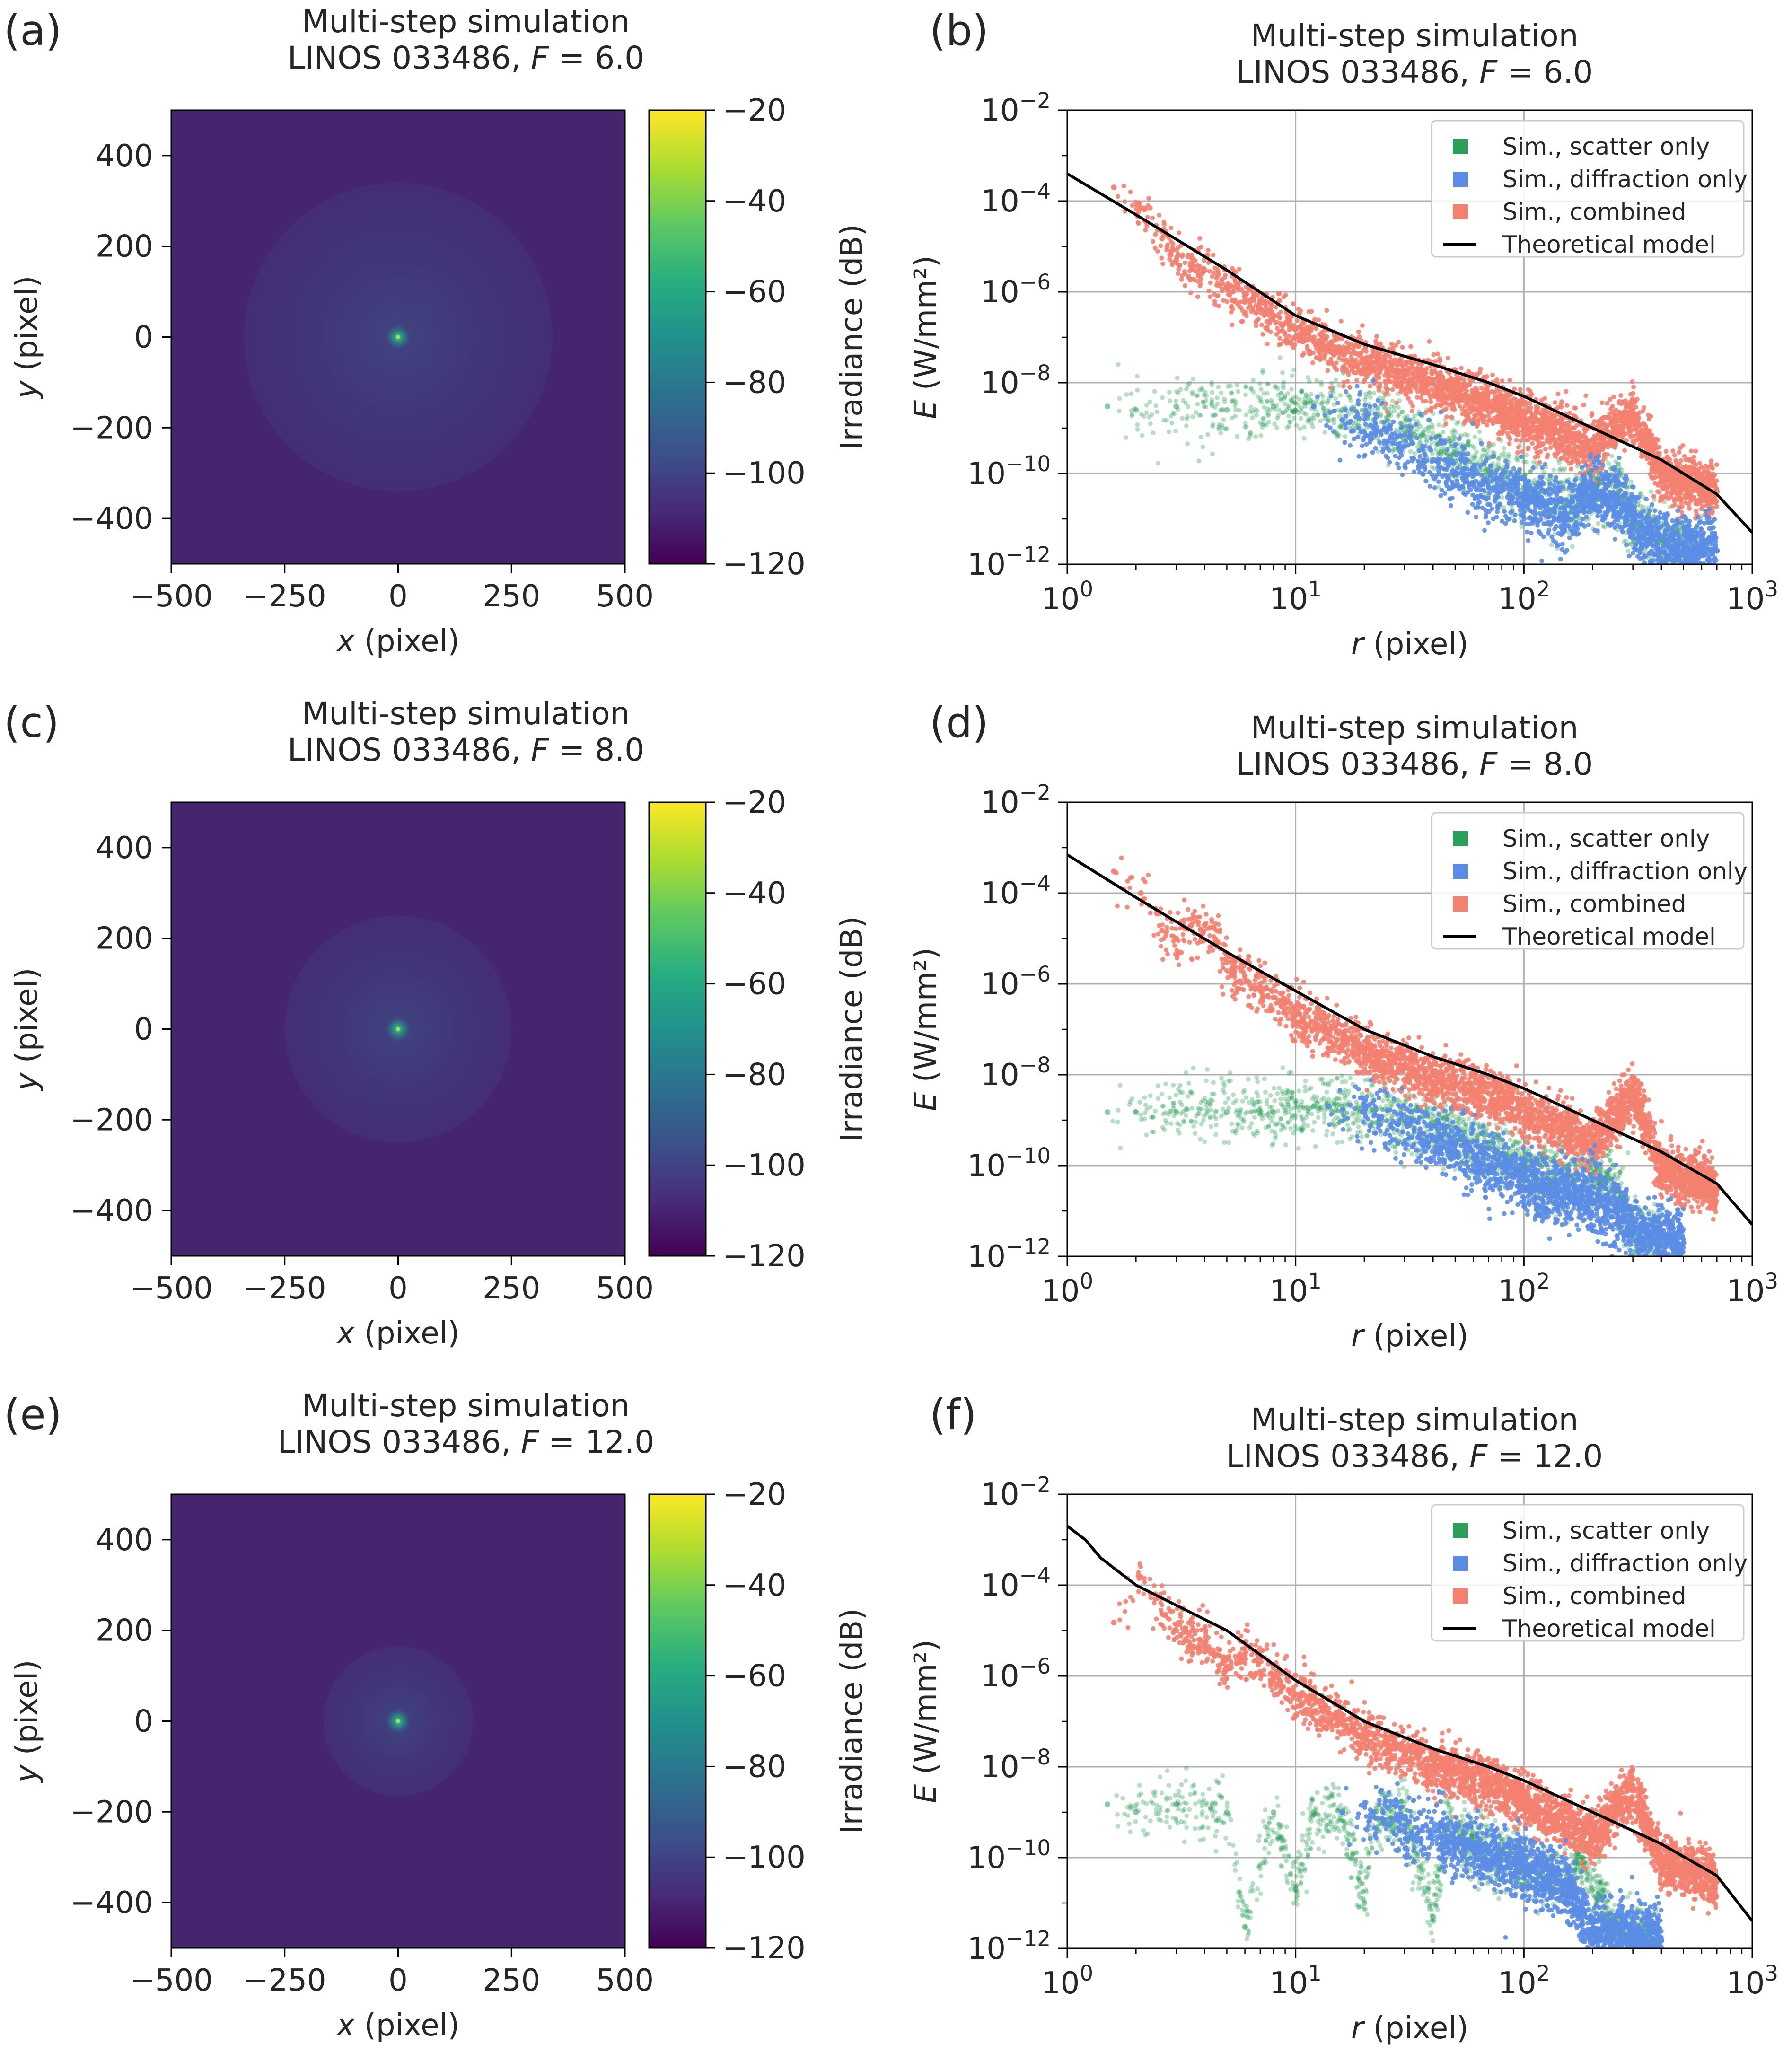 Image resolution: width=1792 pixels, height=2070 pixels. Describe the element at coordinates (111, 518) in the screenshot. I see `y-tick-label: −400` at that location.